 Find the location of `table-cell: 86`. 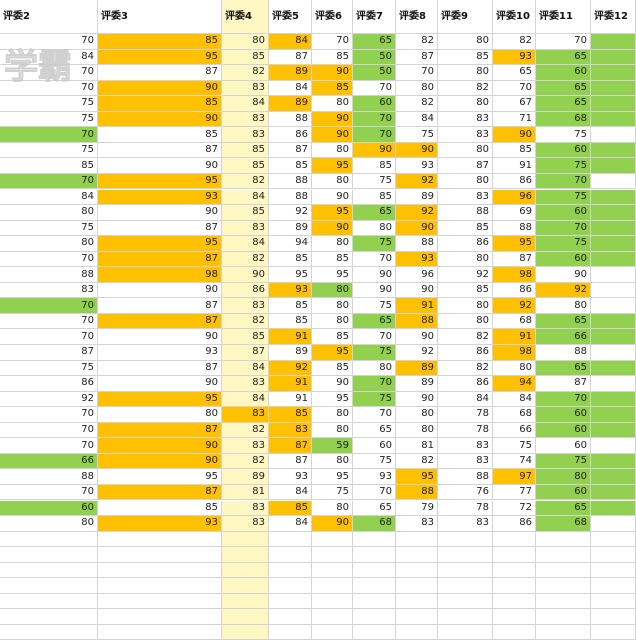

table-cell: 86 is located at coordinates (290, 135).